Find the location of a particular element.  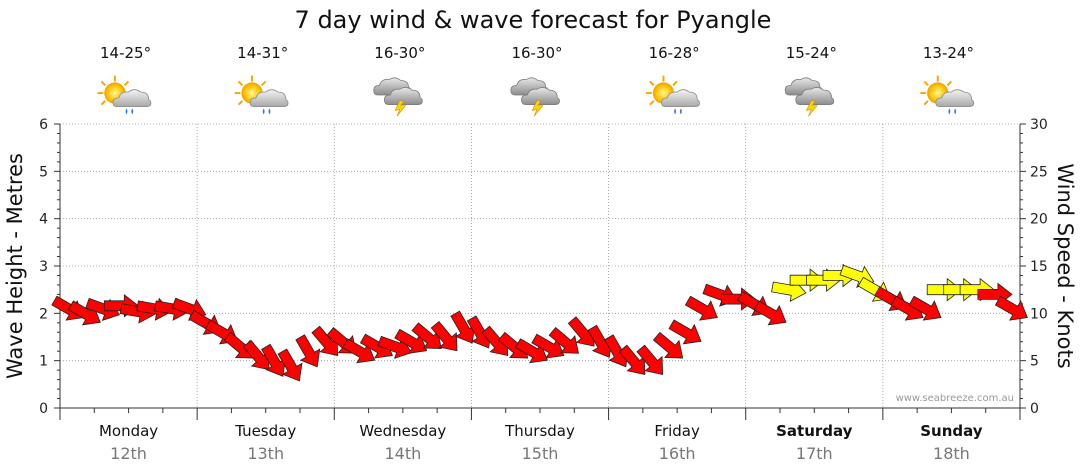

weather-icon-row is located at coordinates (535, 95).